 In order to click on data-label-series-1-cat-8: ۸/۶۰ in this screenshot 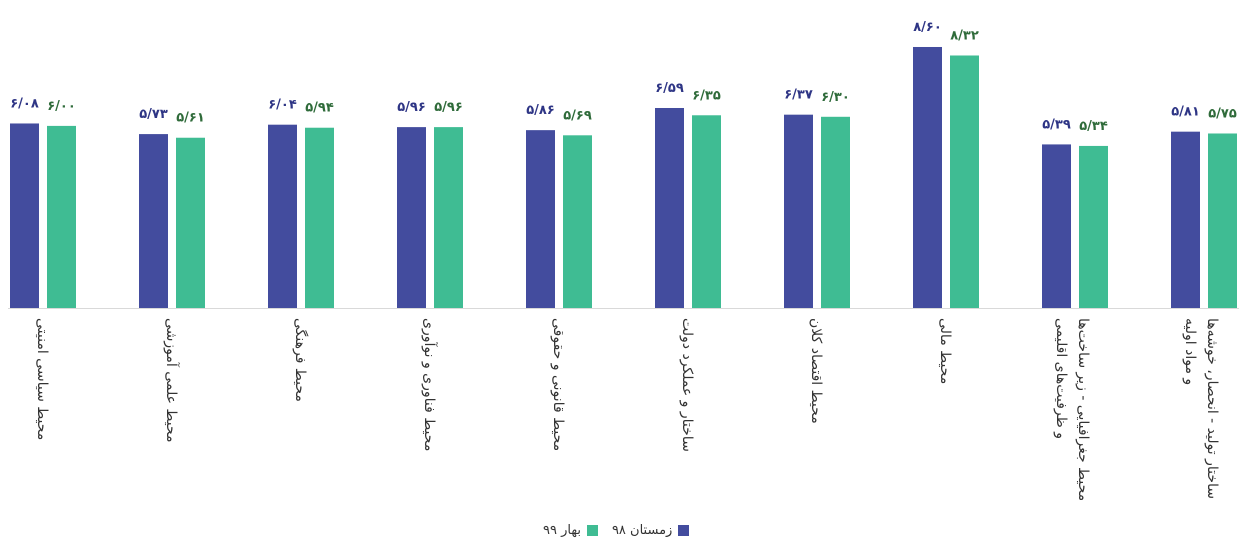, I will do `click(927, 27)`.